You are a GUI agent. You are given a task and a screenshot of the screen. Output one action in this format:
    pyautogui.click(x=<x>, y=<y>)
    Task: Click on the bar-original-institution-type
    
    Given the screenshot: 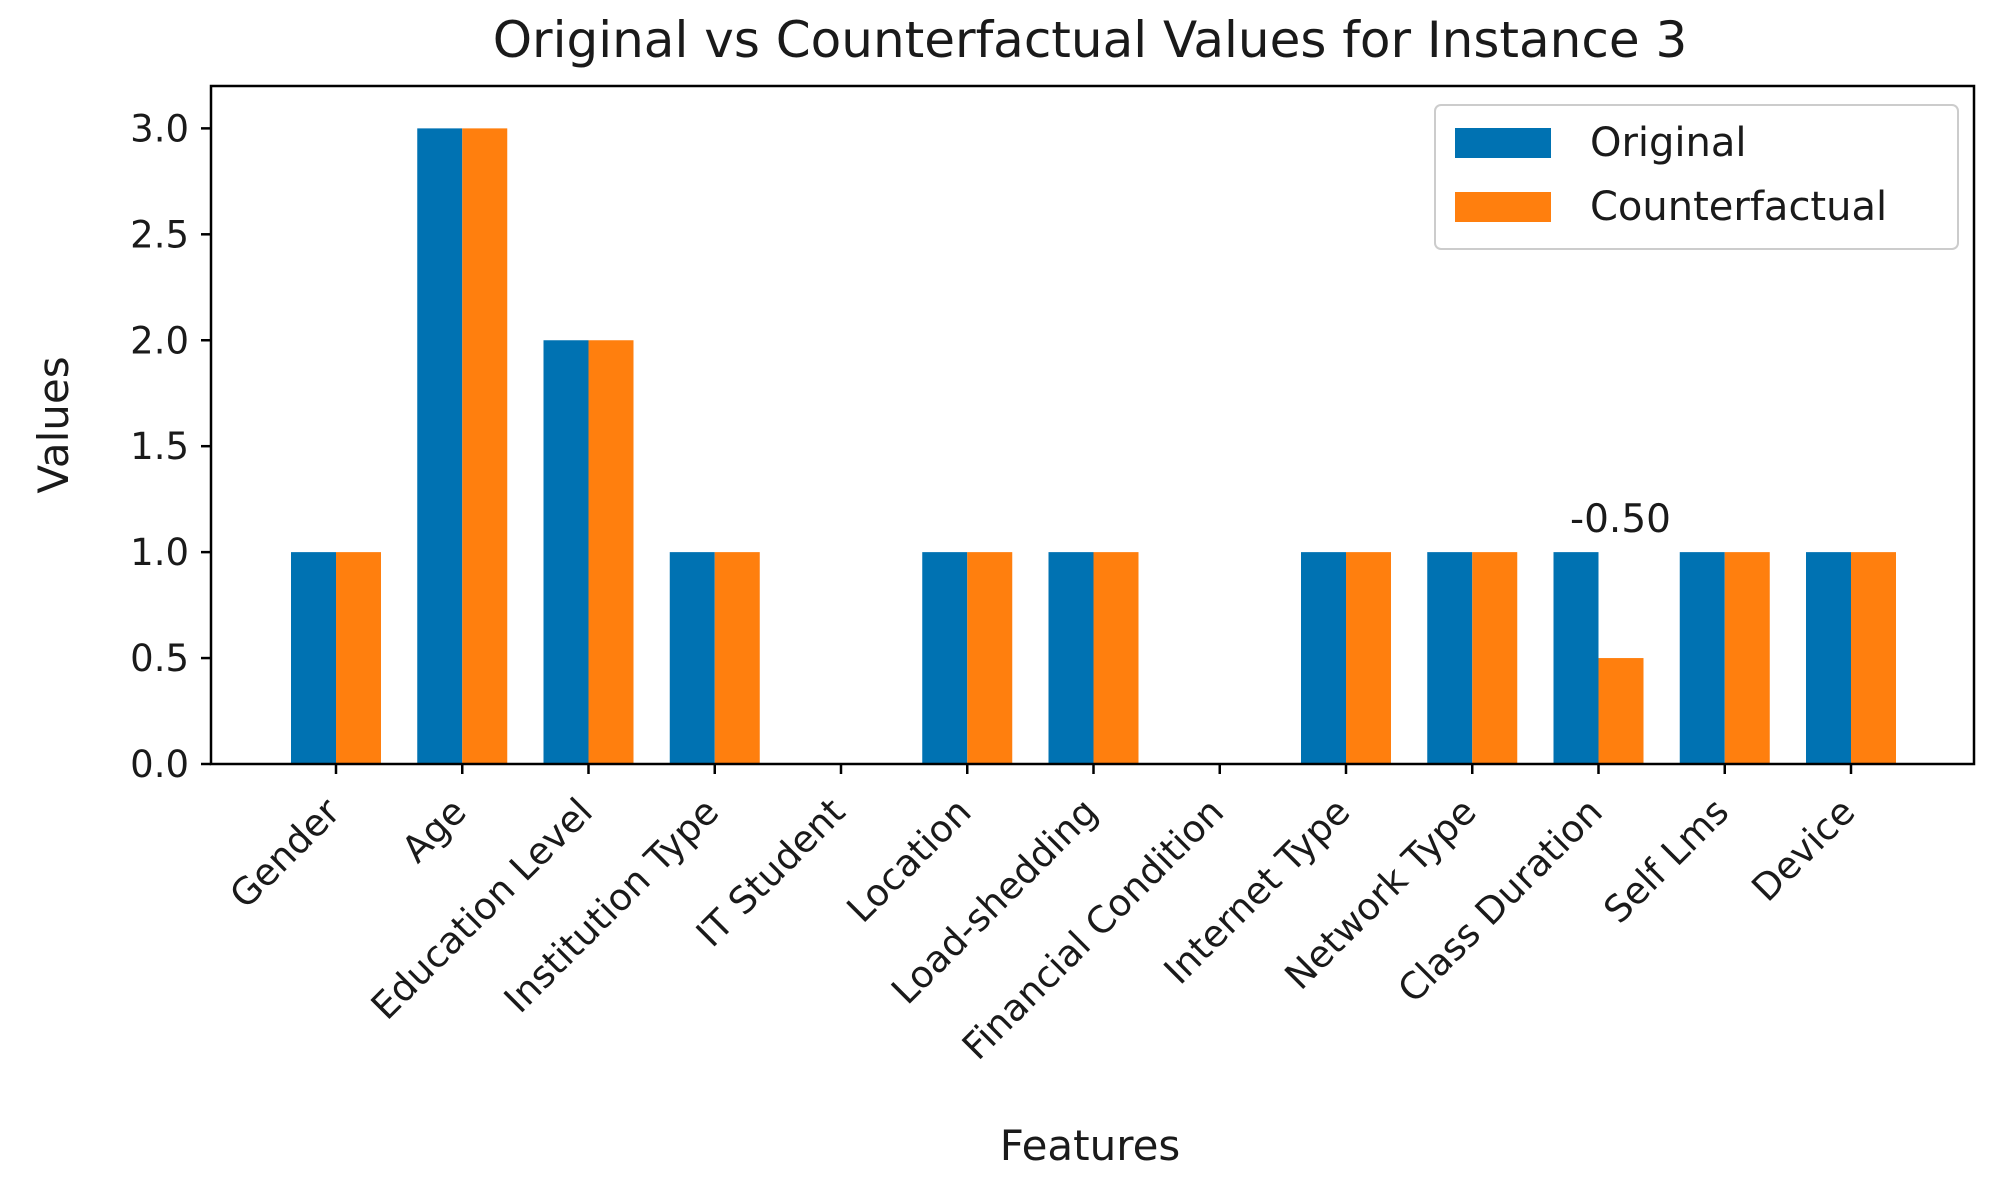 What is the action you would take?
    pyautogui.click(x=692, y=658)
    